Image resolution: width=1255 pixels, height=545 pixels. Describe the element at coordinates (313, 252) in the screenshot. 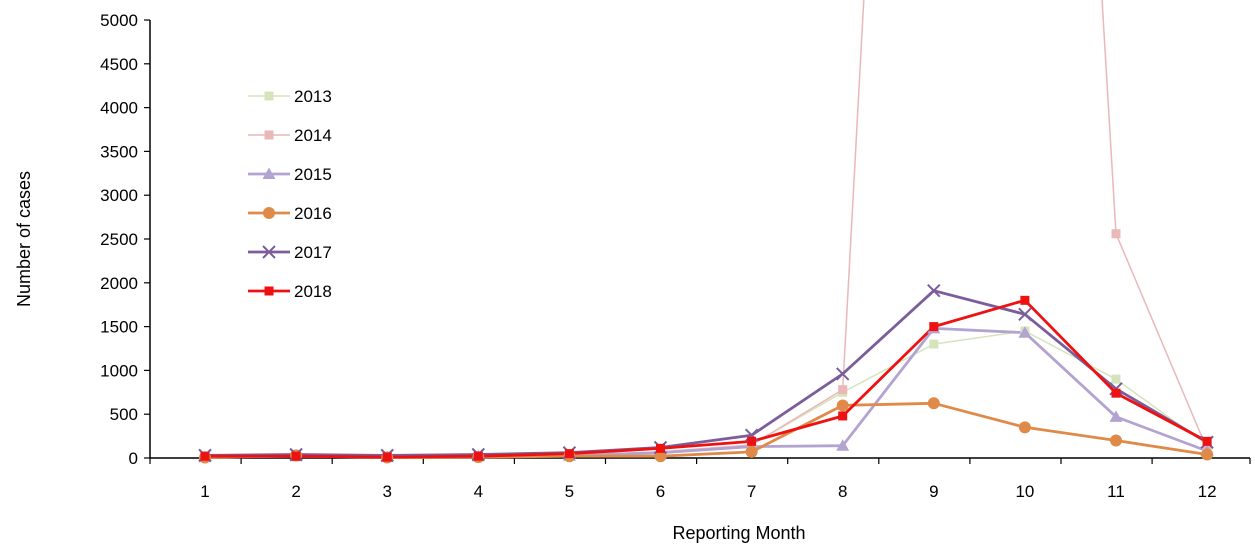

I see `legend-label: 2017` at that location.